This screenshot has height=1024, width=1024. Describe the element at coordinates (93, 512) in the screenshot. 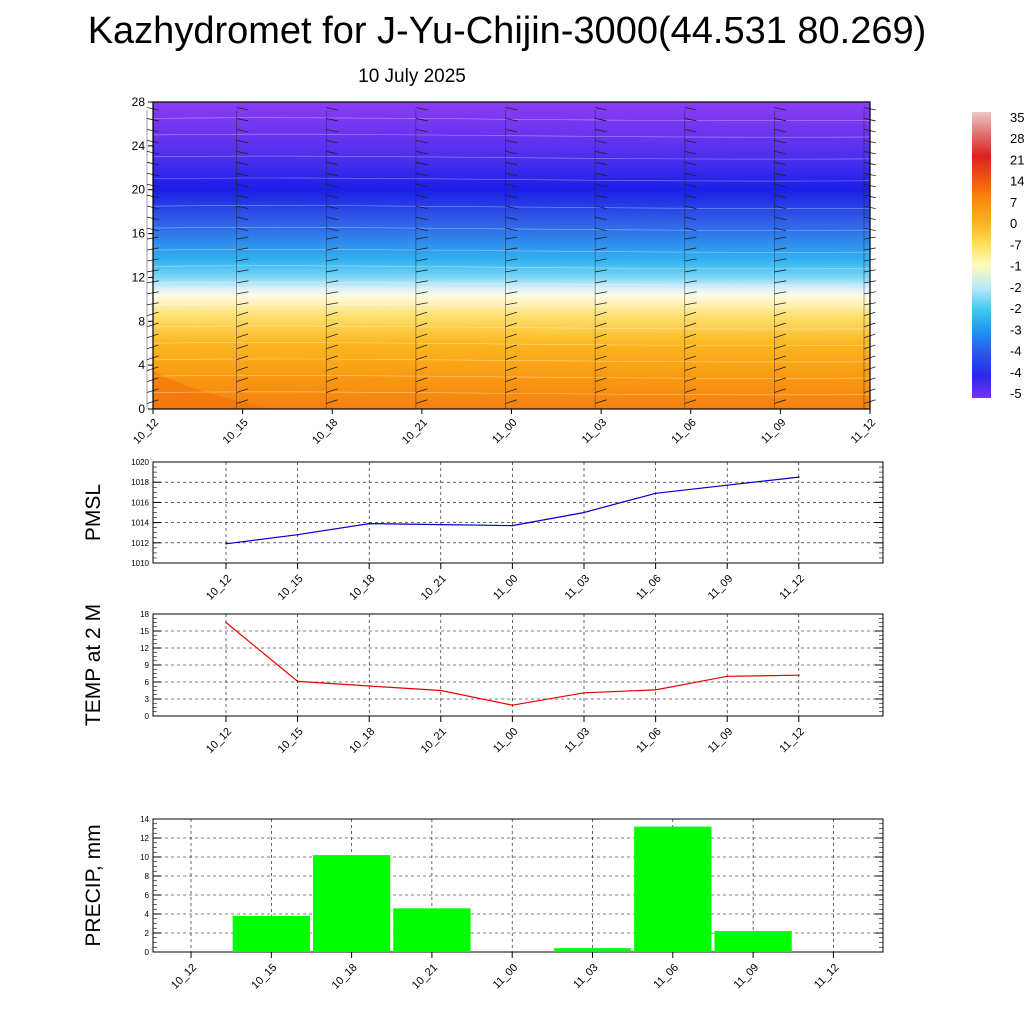

I see `y-axis-label: PMSL` at that location.